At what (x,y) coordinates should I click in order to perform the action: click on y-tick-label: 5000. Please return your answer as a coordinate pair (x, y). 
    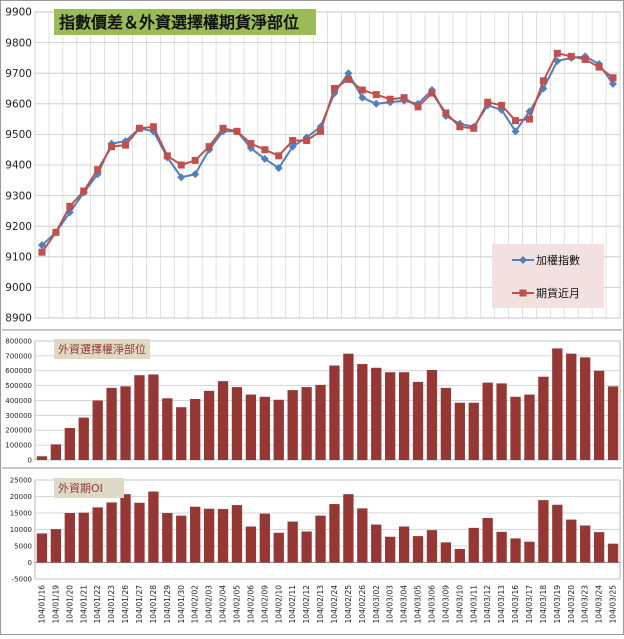
    Looking at the image, I should click on (23, 546).